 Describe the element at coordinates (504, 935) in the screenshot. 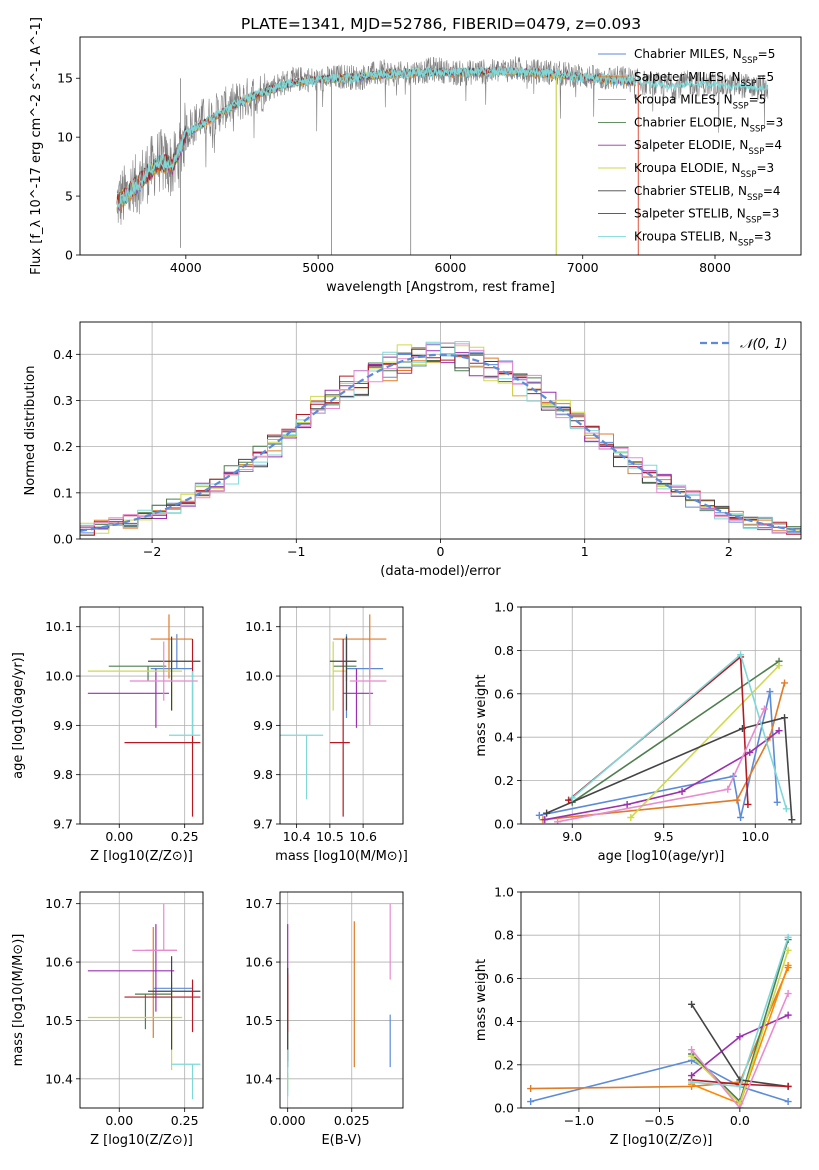

I see `y-tick-label: 0.8` at that location.